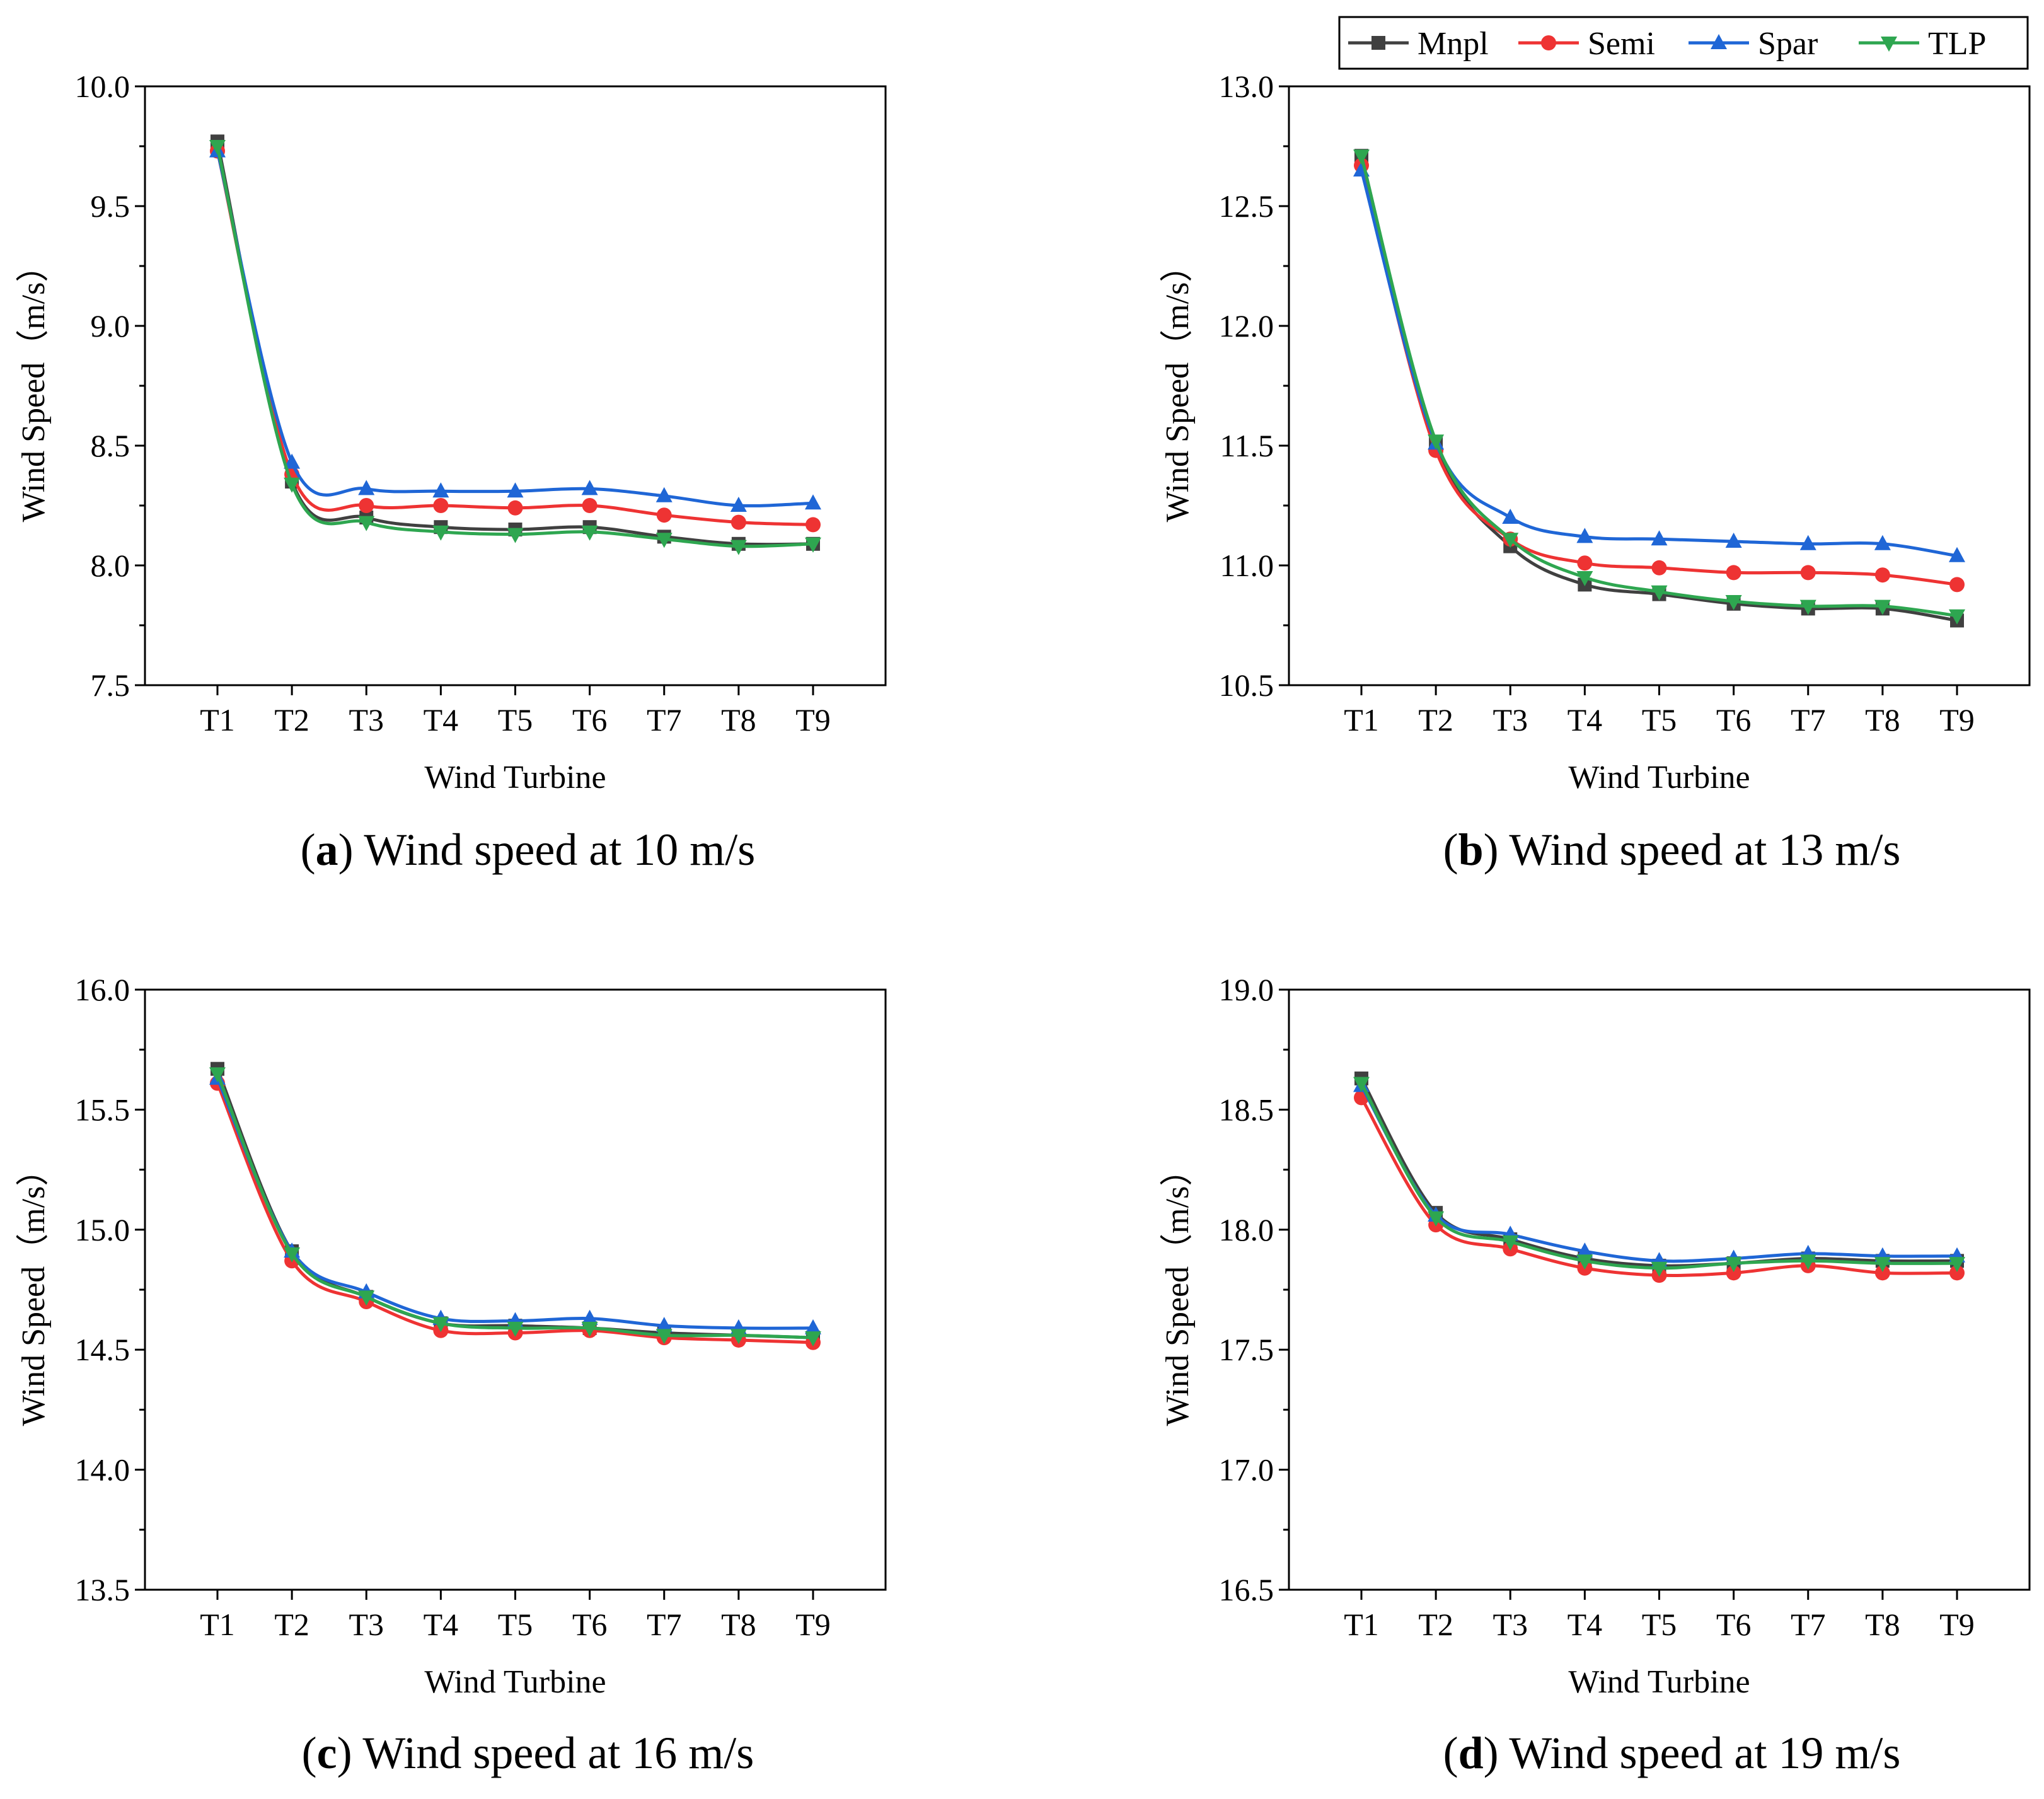  What do you see at coordinates (1246, 1349) in the screenshot?
I see `y-tick-label: 17.5` at bounding box center [1246, 1349].